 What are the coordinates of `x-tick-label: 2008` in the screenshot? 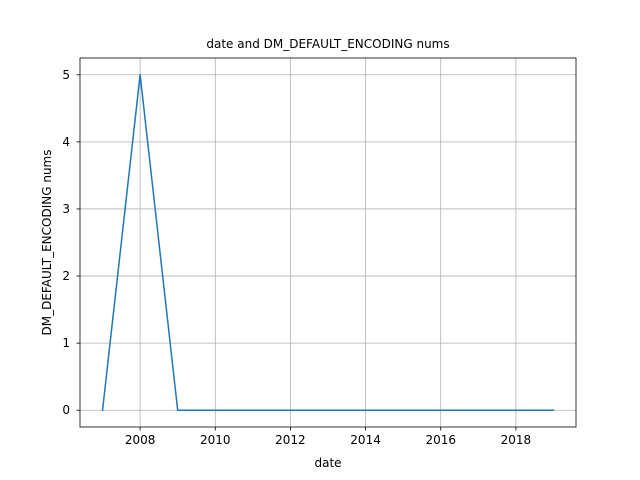 It's located at (140, 440).